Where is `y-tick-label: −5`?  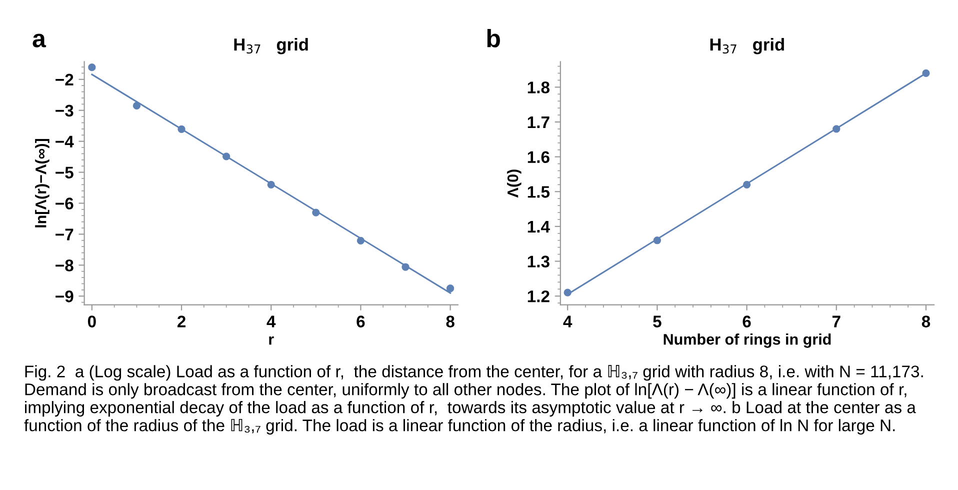
y-tick-label: −5 is located at coordinates (65, 172).